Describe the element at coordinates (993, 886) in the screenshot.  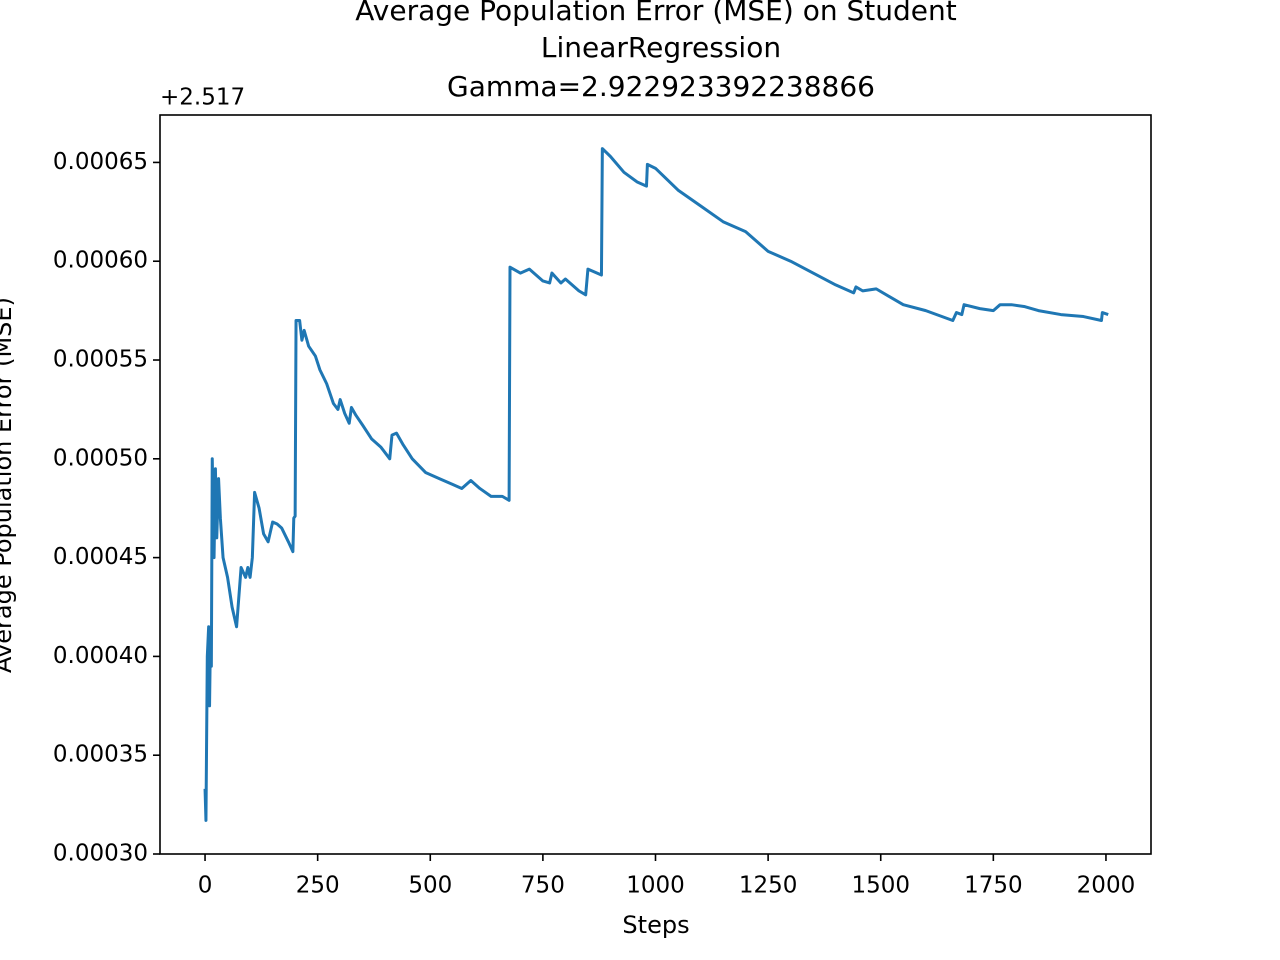
I see `x-tick-label: 1750` at that location.